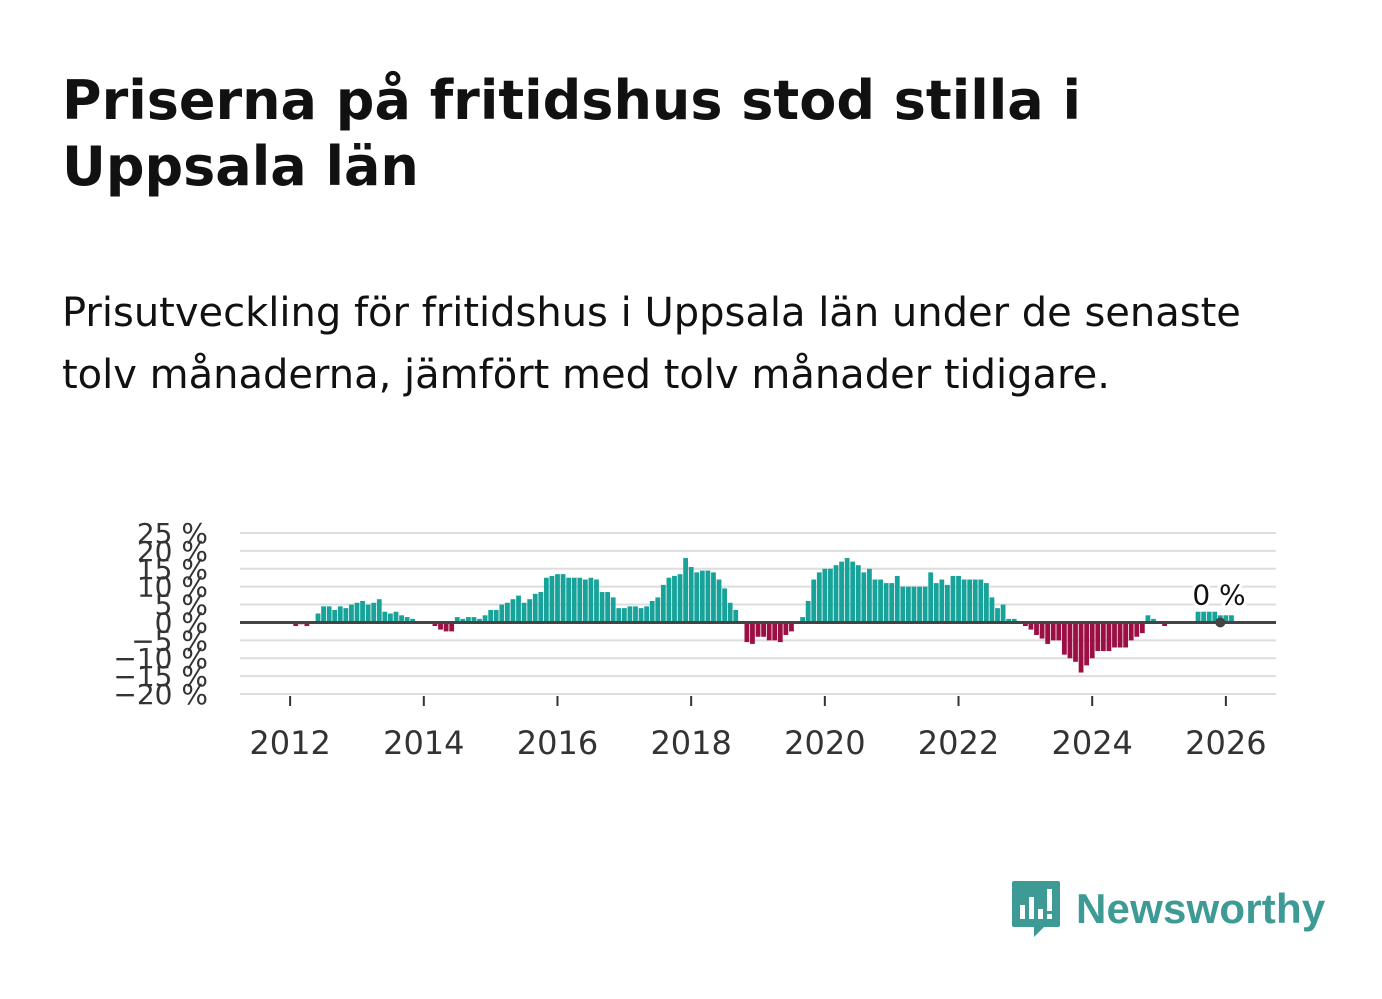 The height and width of the screenshot is (999, 1382). I want to click on annotation-point, so click(1220, 622).